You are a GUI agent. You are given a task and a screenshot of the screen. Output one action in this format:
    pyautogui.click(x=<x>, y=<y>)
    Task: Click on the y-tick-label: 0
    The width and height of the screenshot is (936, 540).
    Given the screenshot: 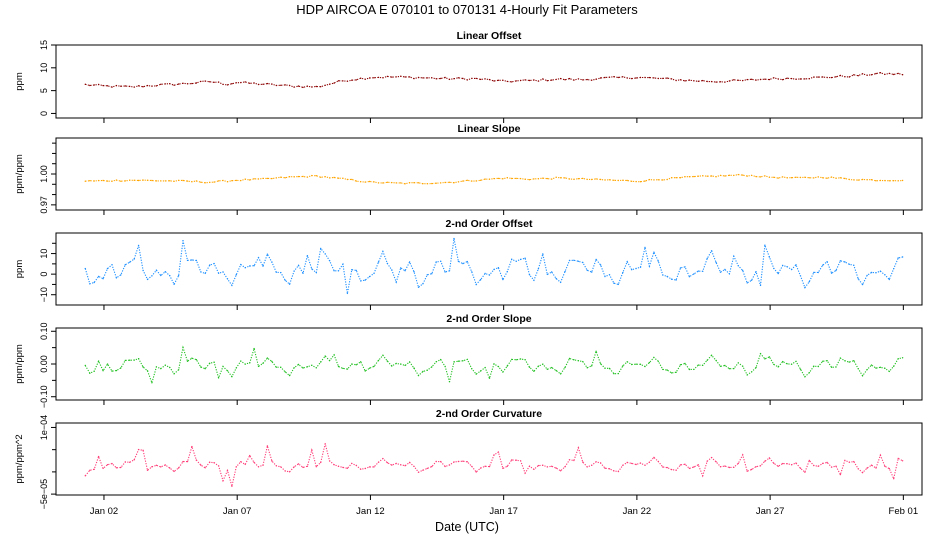 What is the action you would take?
    pyautogui.click(x=44, y=113)
    